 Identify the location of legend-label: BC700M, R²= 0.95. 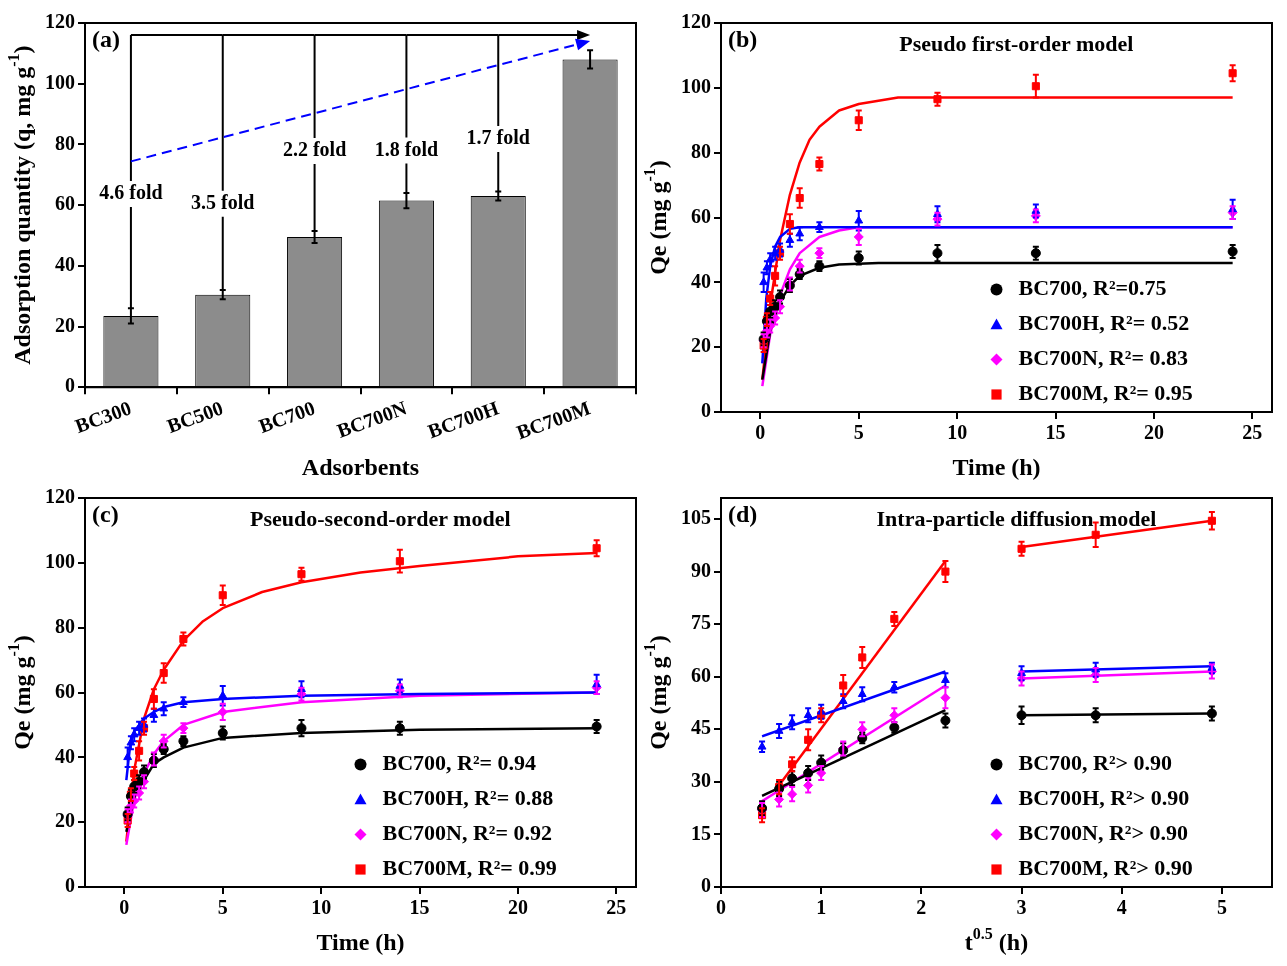
(1105, 393).